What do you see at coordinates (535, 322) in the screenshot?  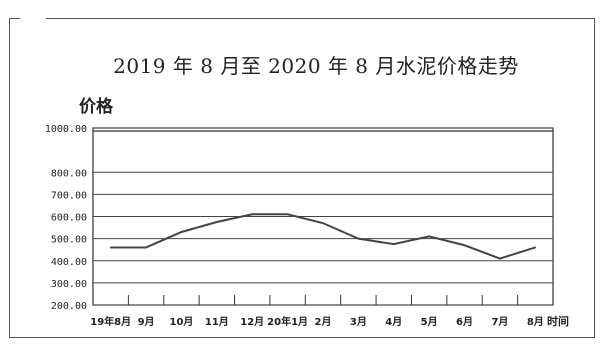 I see `x-tick-label: 8月` at bounding box center [535, 322].